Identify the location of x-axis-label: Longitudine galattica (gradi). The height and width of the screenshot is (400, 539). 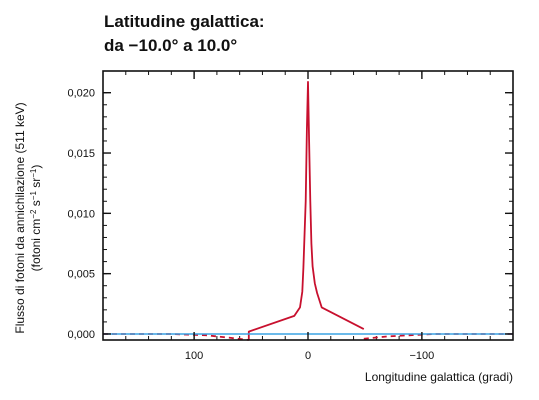
(439, 377).